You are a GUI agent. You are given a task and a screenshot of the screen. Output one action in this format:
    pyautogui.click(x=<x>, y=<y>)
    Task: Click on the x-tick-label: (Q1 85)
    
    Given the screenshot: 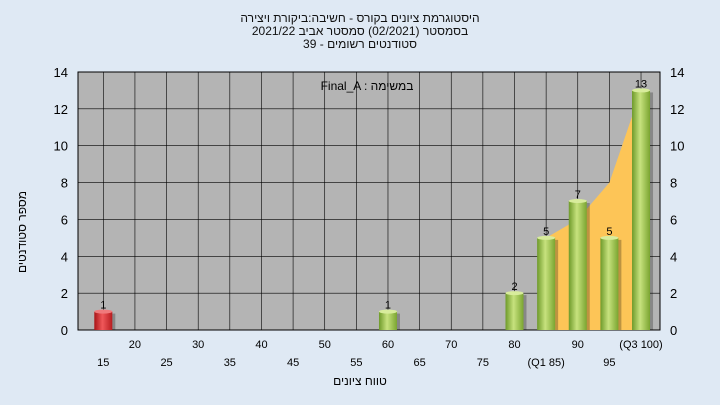 What is the action you would take?
    pyautogui.click(x=545, y=363)
    